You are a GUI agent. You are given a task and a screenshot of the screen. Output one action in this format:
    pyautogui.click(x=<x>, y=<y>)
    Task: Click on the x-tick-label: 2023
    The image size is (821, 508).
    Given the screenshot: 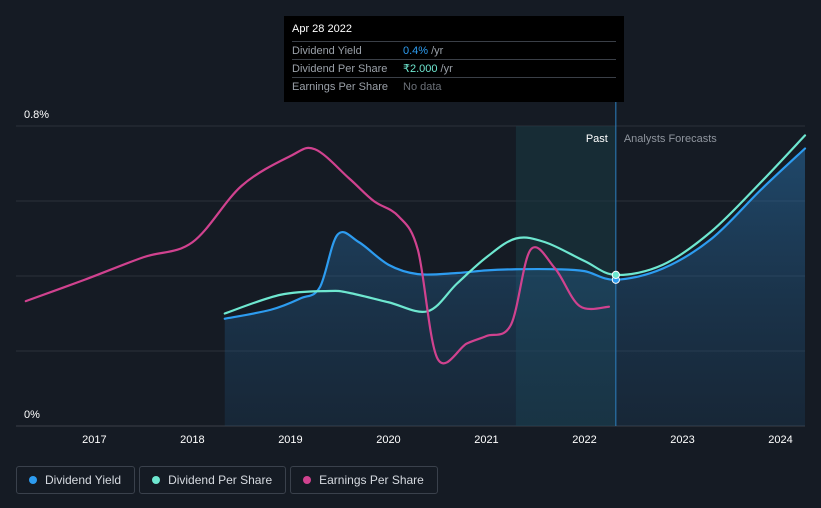 What is the action you would take?
    pyautogui.click(x=682, y=440)
    